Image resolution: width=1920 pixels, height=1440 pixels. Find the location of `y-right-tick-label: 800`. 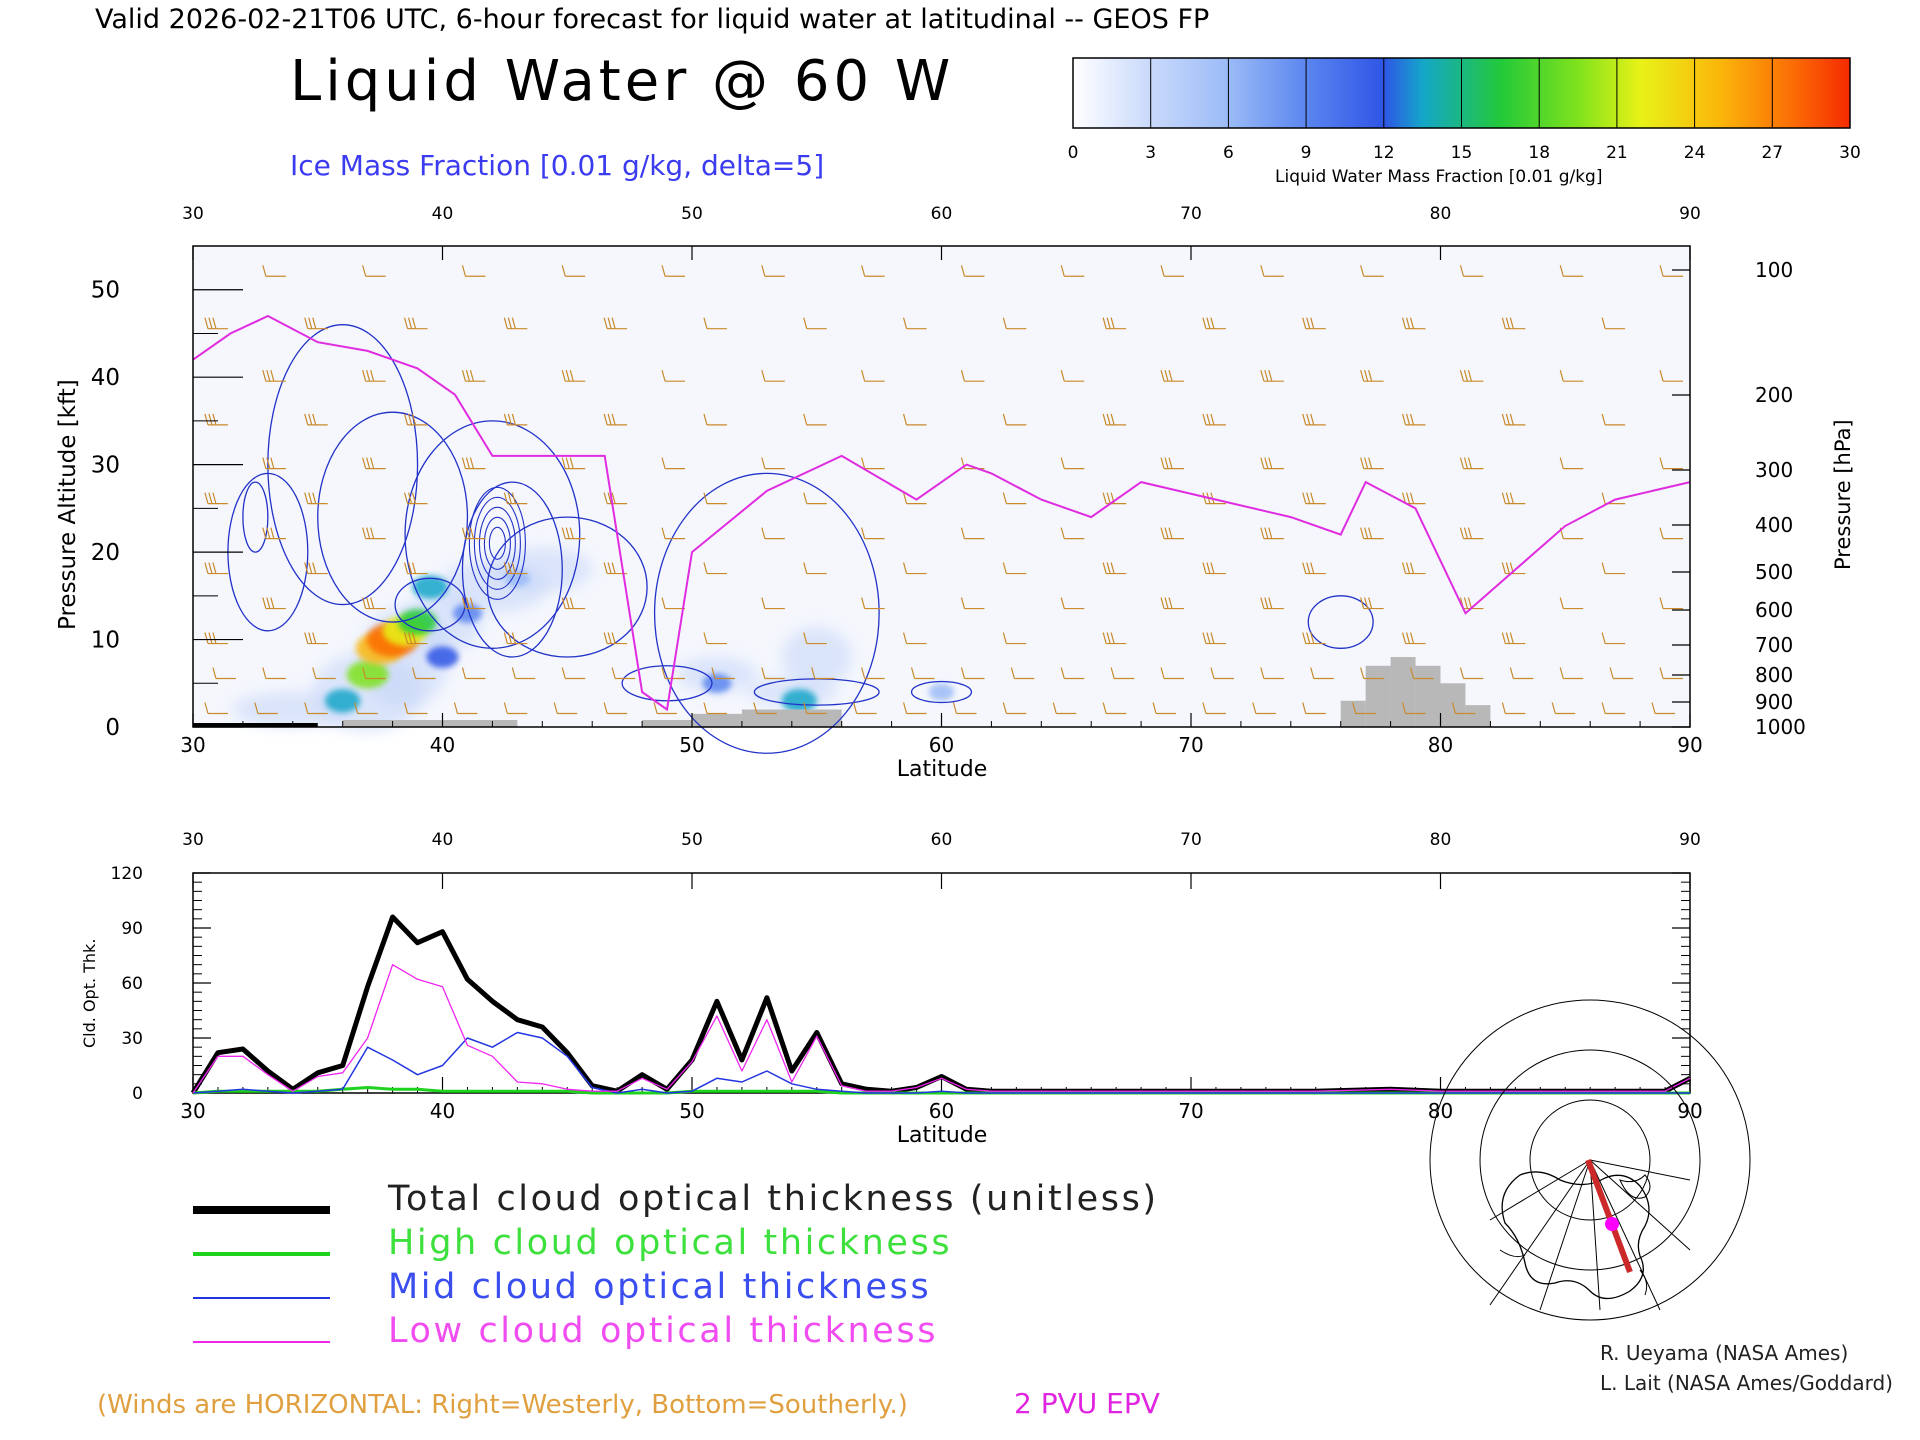

y-right-tick-label: 800 is located at coordinates (1774, 675).